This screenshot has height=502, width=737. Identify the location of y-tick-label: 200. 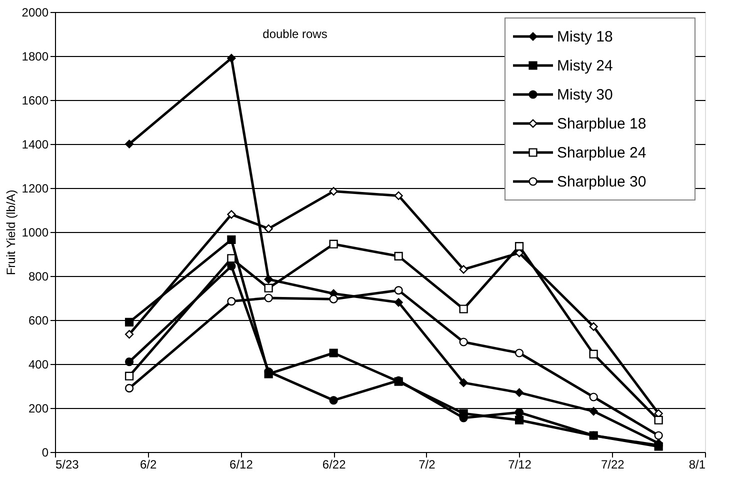
(38, 409).